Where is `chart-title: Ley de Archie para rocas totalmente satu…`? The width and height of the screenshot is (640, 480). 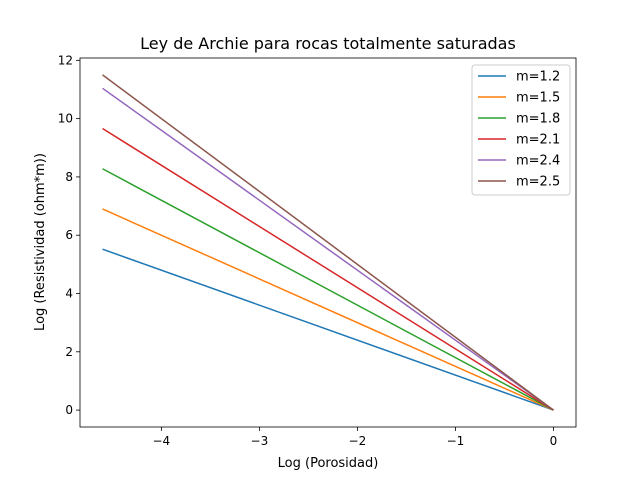 chart-title: Ley de Archie para rocas totalmente satu… is located at coordinates (328, 43).